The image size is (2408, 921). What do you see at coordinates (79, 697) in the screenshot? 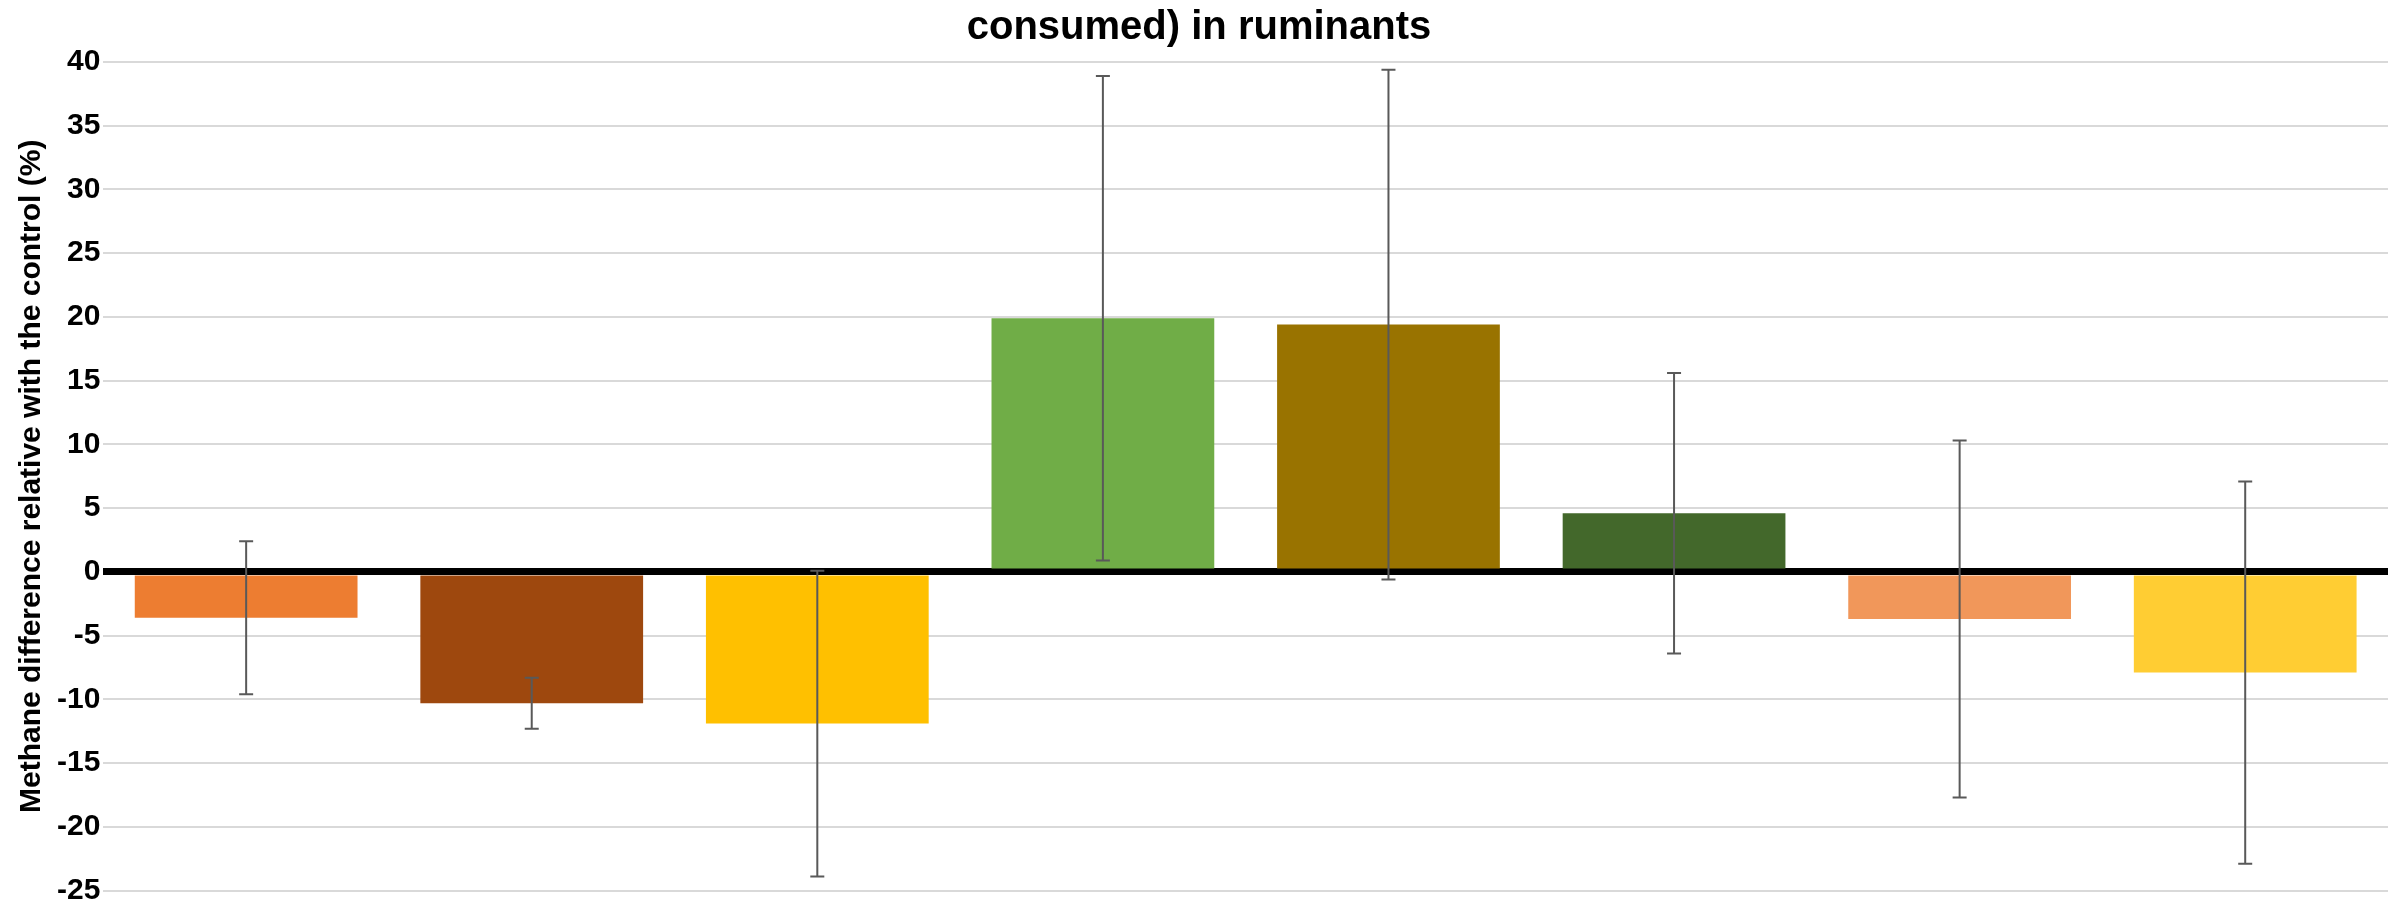
I see `y-tick-label: -10` at bounding box center [79, 697].